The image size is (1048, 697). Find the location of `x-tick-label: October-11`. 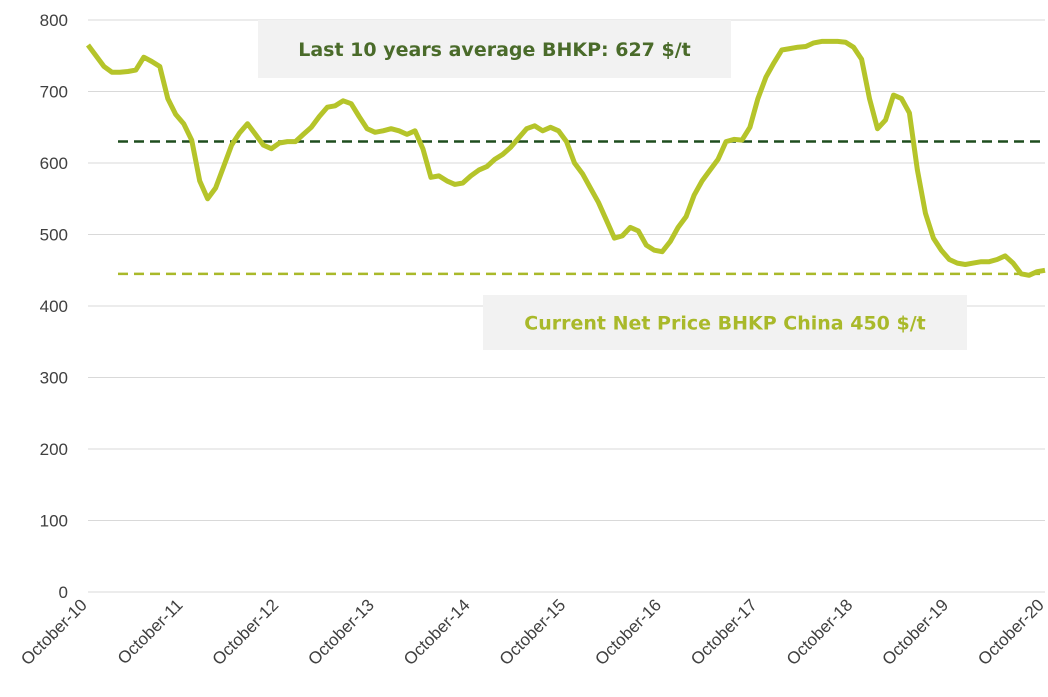

x-tick-label: October-11 is located at coordinates (150, 631).